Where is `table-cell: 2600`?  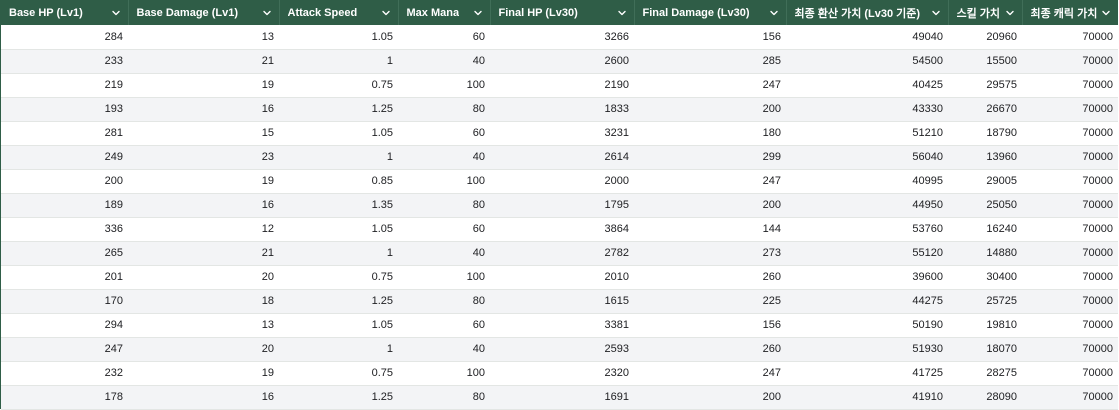
table-cell: 2600 is located at coordinates (562, 61).